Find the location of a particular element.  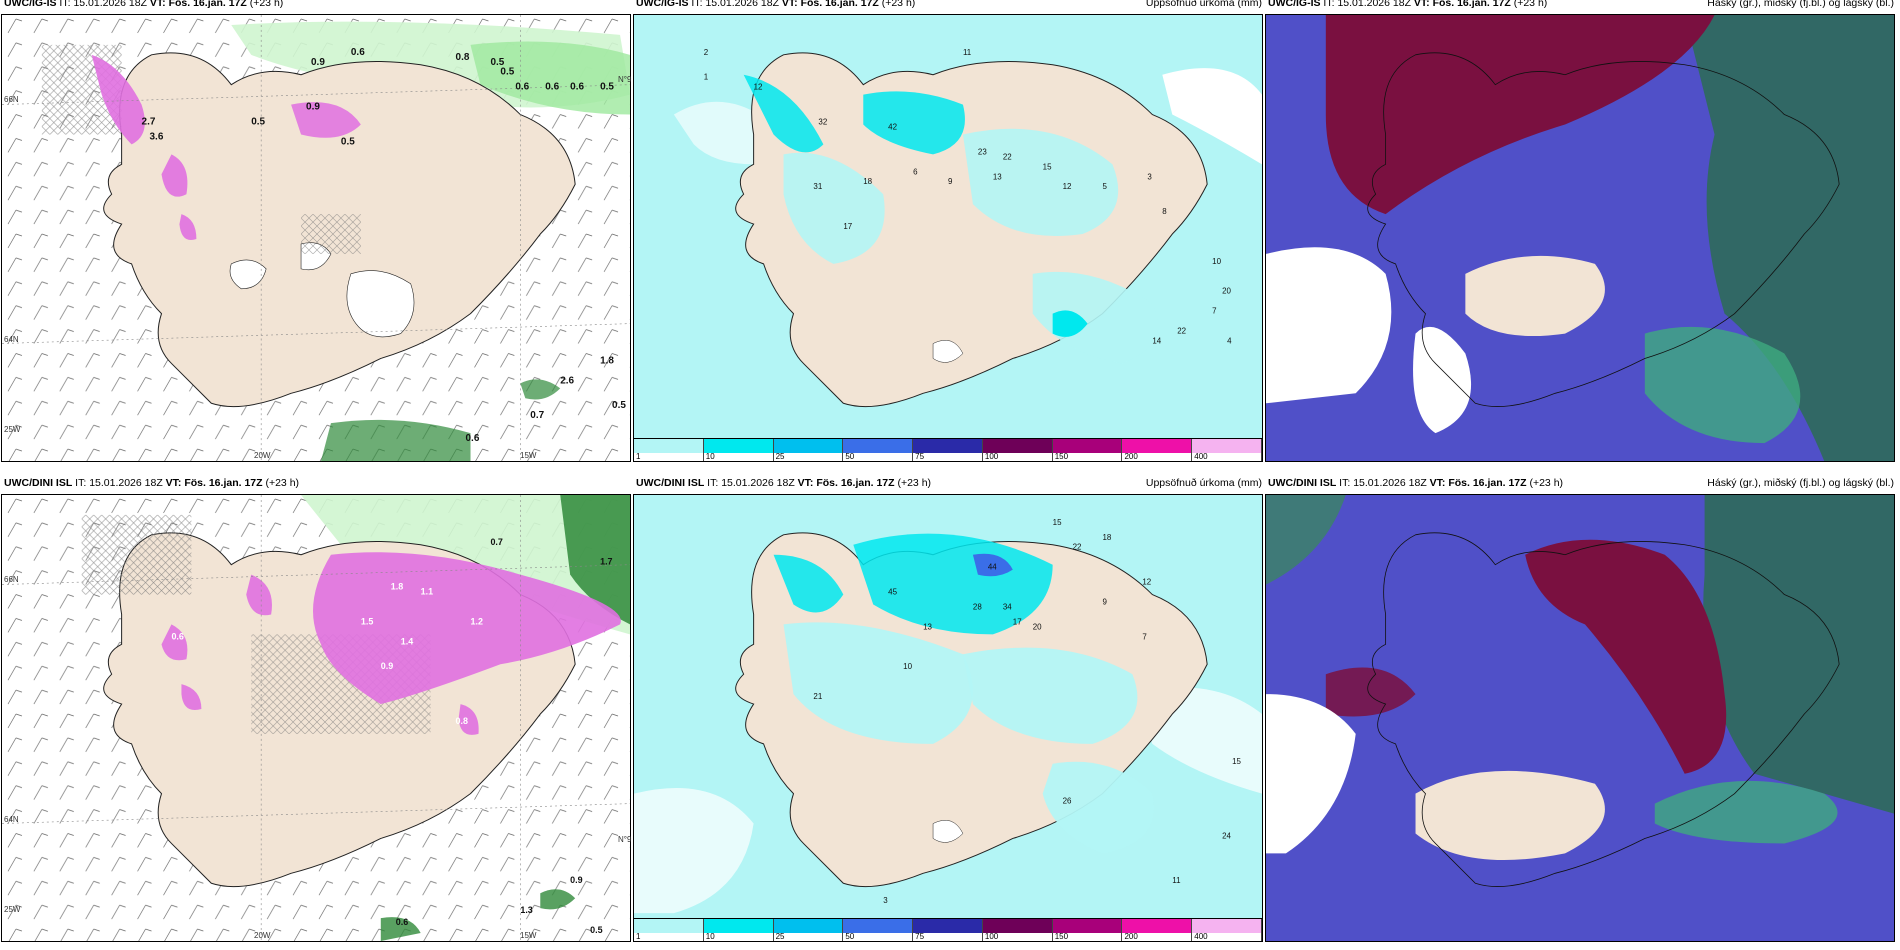

colorbar-segment: 150 is located at coordinates (1087, 930).